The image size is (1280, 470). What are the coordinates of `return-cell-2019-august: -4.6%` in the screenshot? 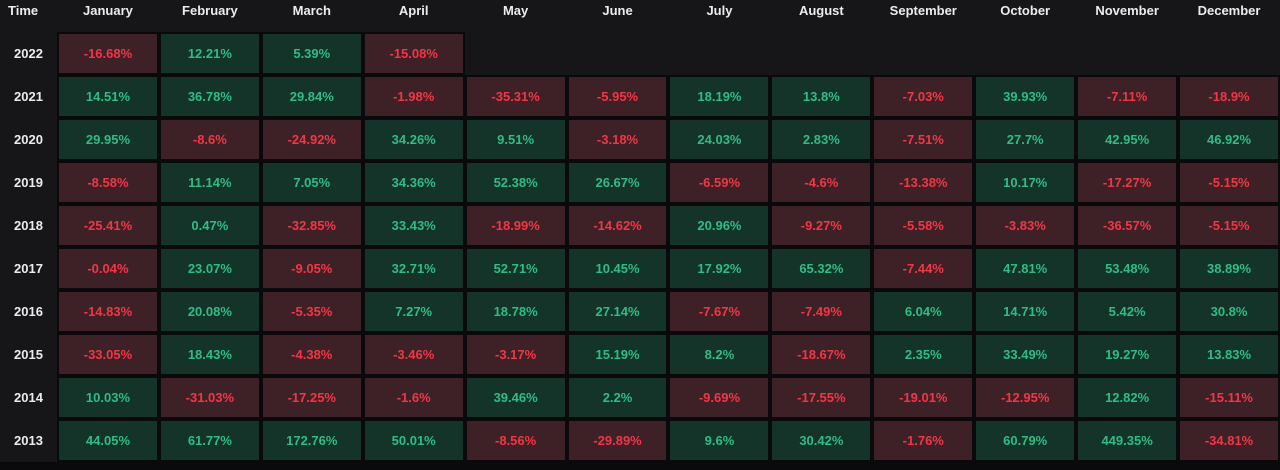 It's located at (821, 182).